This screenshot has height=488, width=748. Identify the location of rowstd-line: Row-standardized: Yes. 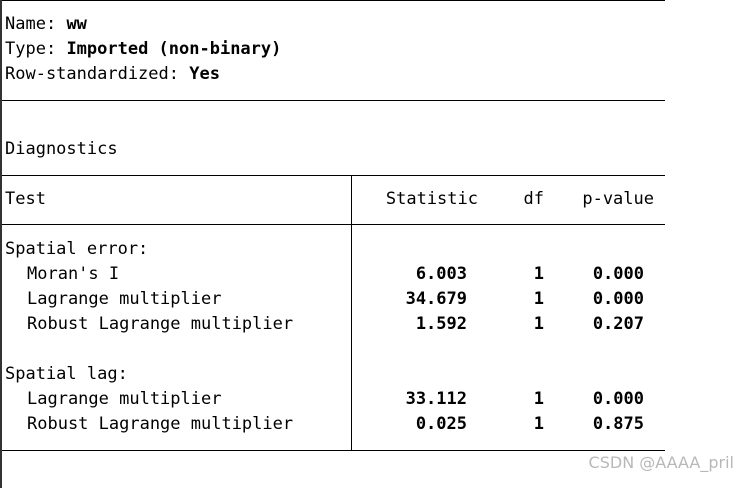
(112, 74).